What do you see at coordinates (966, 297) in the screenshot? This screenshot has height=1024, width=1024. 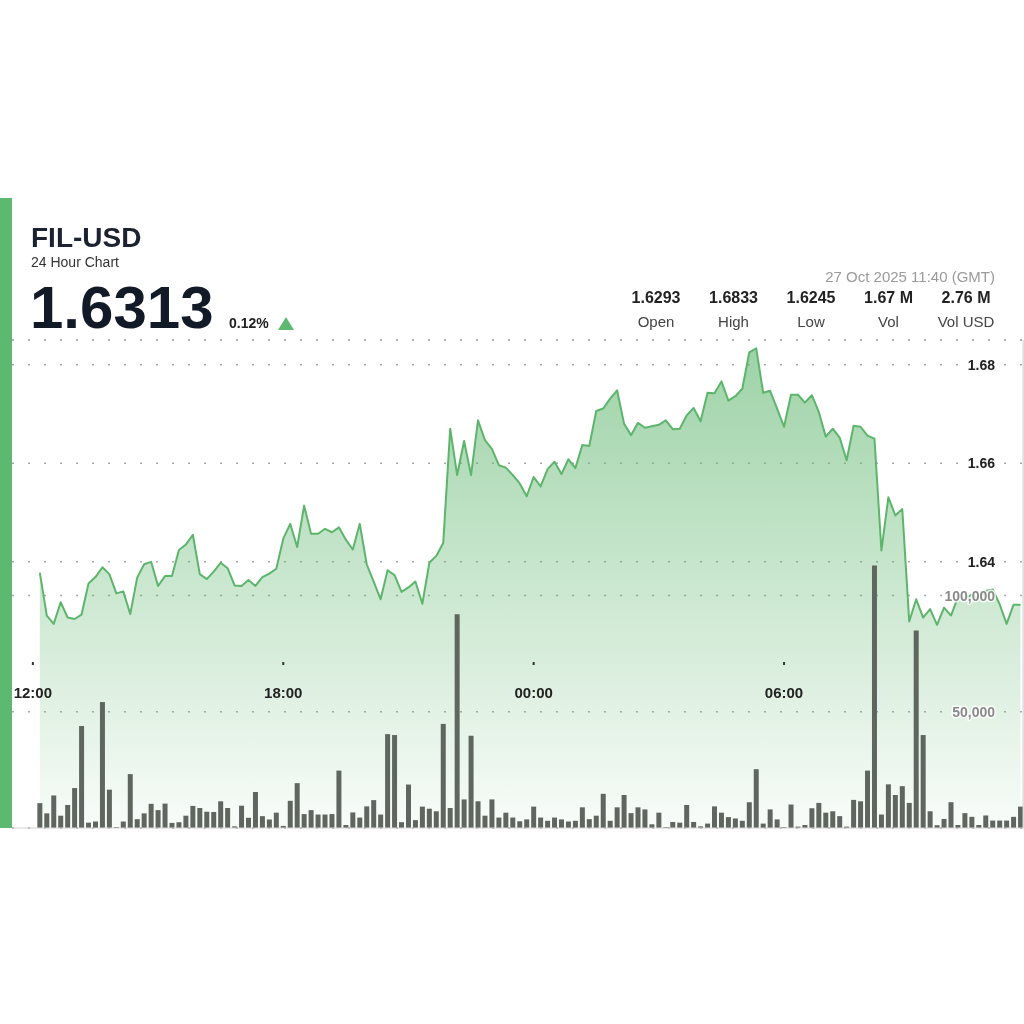 I see `text: 2.76 M` at bounding box center [966, 297].